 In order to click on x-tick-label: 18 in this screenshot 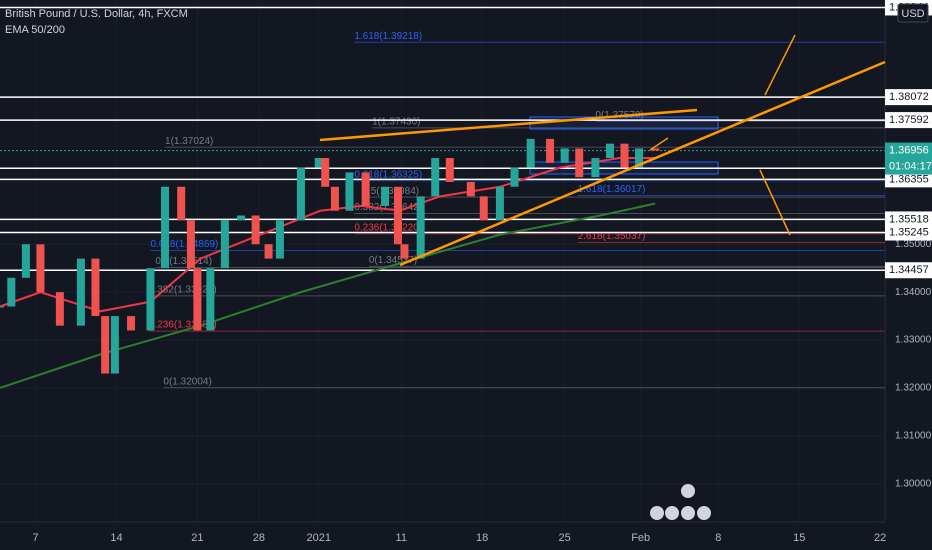, I will do `click(482, 538)`.